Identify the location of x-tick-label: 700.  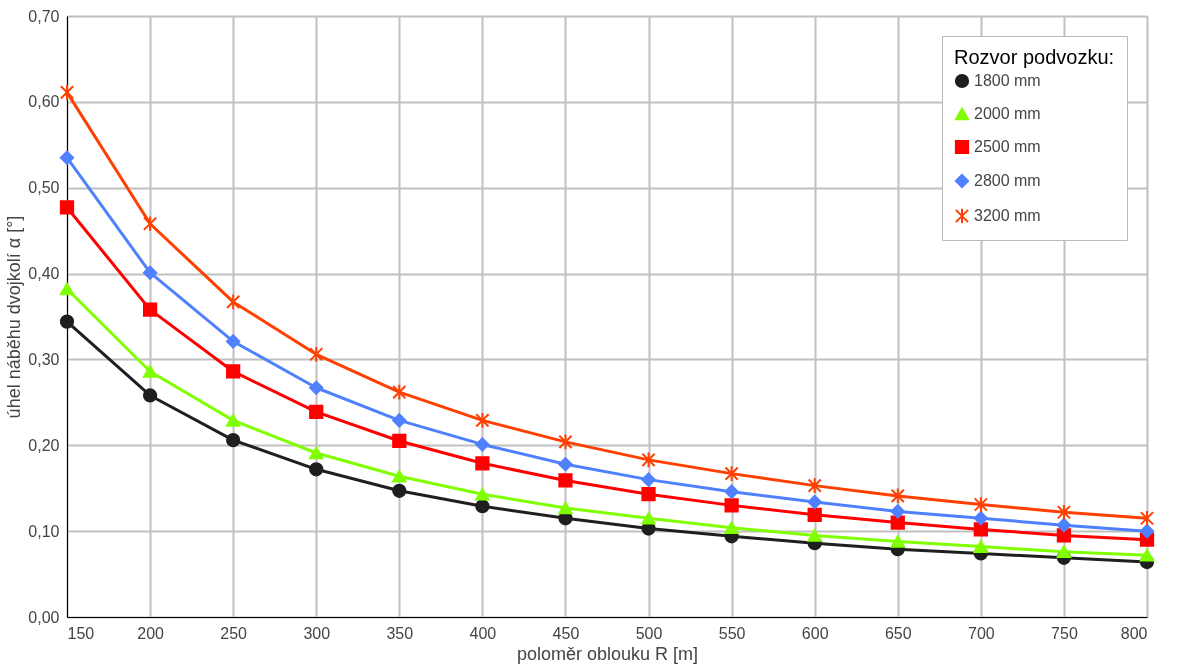
(981, 633).